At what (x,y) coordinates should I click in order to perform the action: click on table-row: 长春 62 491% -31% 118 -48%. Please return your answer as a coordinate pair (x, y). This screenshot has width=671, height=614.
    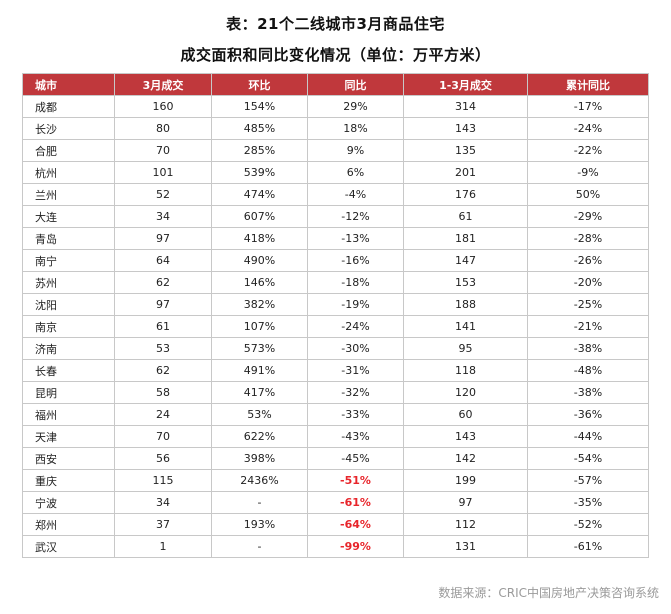
    Looking at the image, I should click on (335, 370).